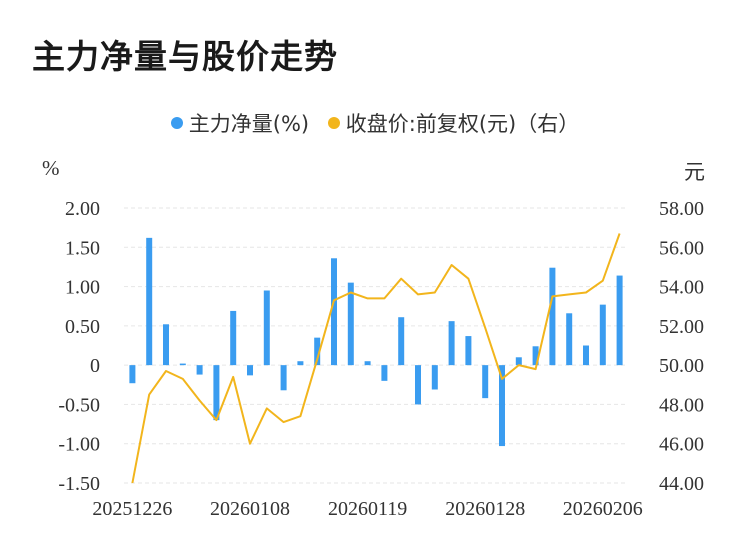  What do you see at coordinates (185, 56) in the screenshot?
I see `chart-title: 主力净量与股价走势` at bounding box center [185, 56].